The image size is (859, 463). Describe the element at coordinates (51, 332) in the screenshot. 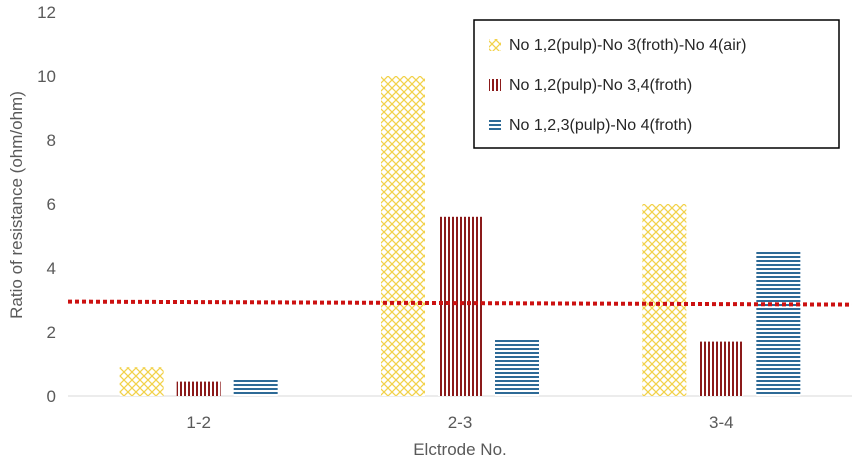

I see `y-tick-label: 2` at that location.